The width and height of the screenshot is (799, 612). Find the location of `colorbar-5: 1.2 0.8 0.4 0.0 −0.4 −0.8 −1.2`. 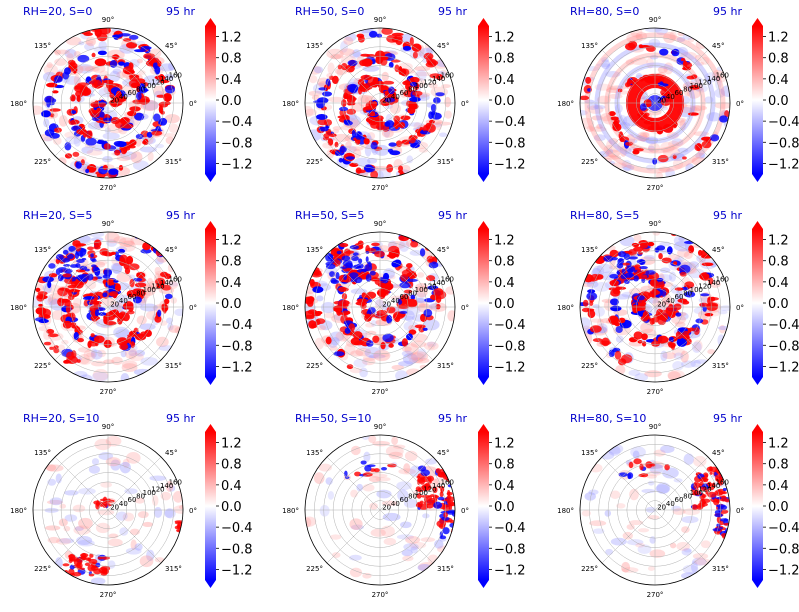

colorbar-5: 1.2 0.8 0.4 0.0 −0.4 −0.8 −1.2 is located at coordinates (502, 303).